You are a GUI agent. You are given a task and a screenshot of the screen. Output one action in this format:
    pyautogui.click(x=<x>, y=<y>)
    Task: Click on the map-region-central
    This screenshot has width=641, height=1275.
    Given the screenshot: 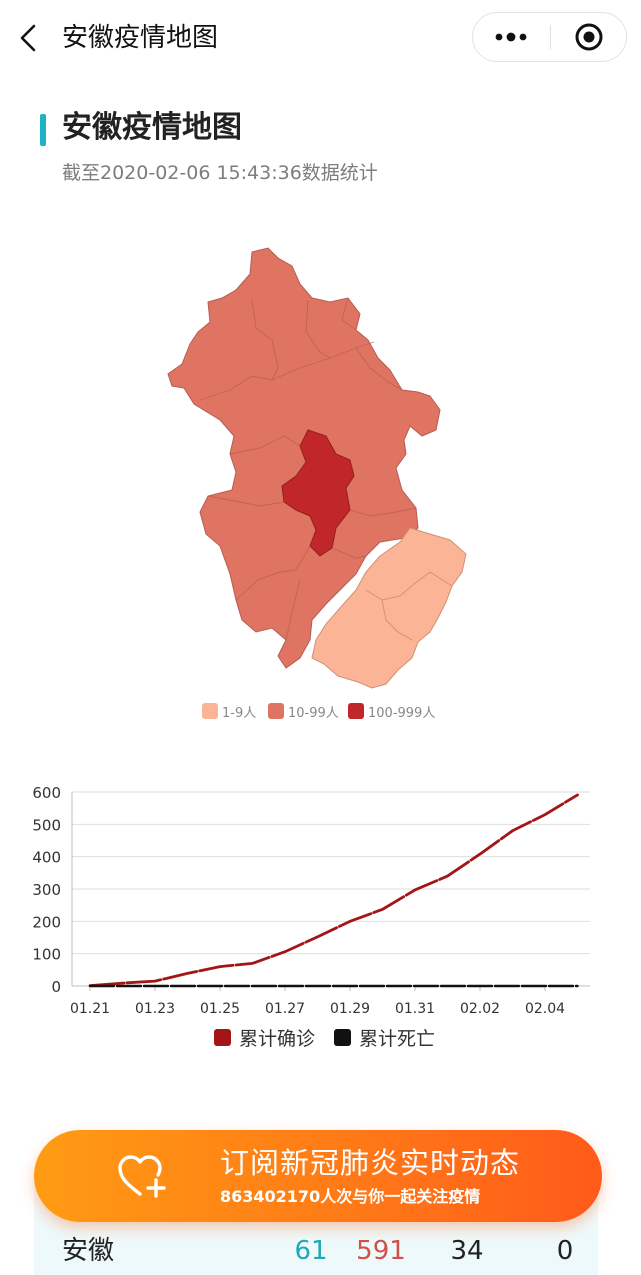 What is the action you would take?
    pyautogui.click(x=318, y=493)
    